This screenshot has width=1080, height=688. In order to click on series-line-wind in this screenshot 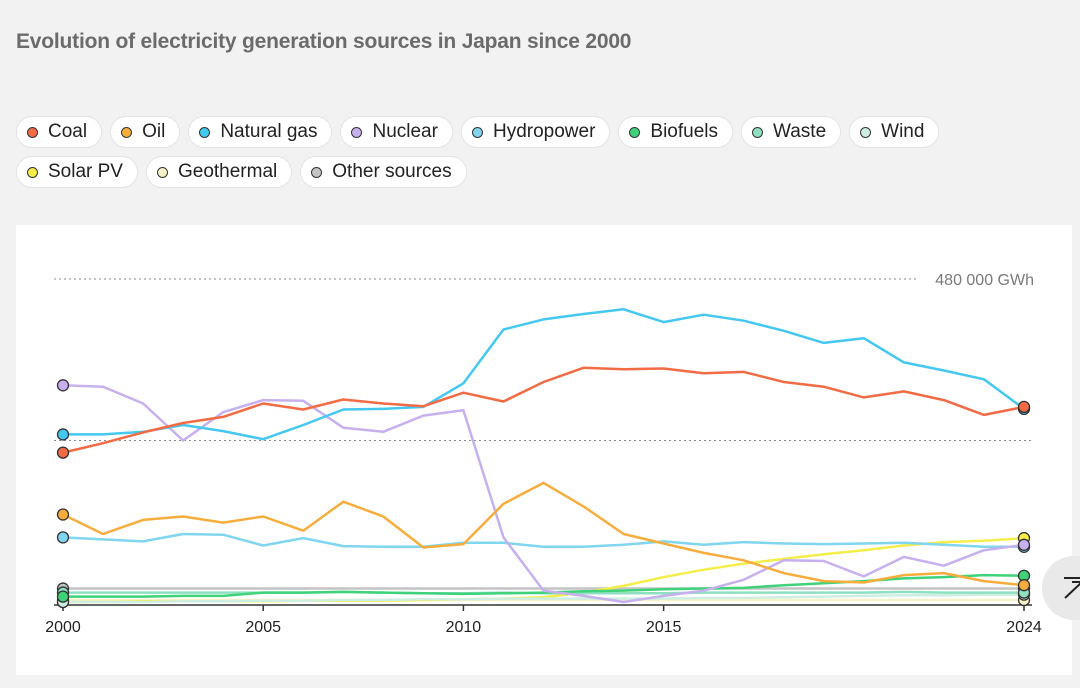, I will do `click(543, 598)`.